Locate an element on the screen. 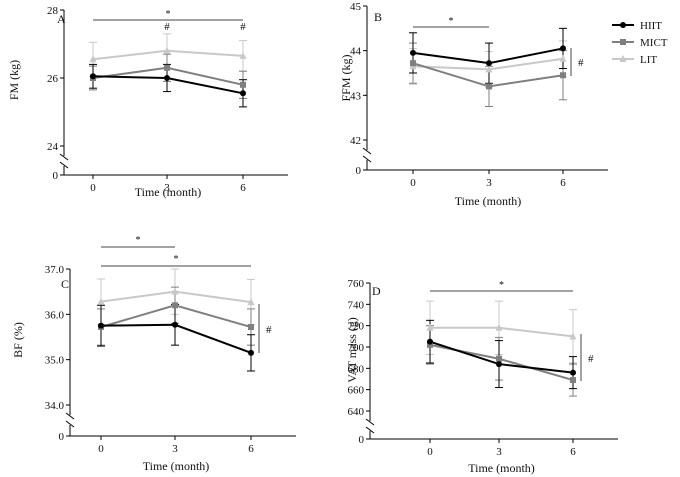  legend-marker-hiit is located at coordinates (623, 25).